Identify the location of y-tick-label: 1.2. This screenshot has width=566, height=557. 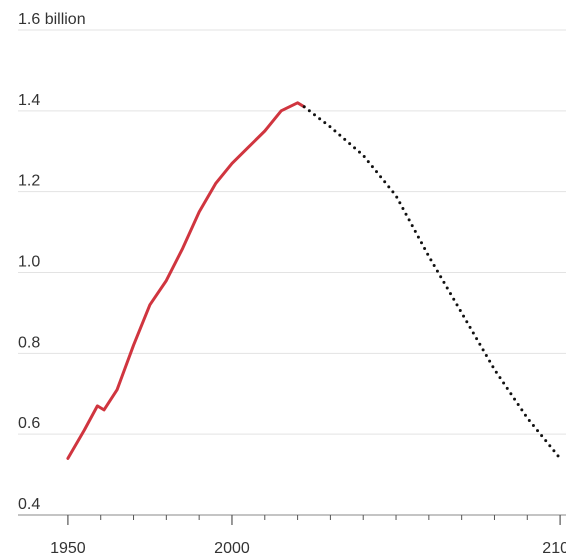
(29, 181).